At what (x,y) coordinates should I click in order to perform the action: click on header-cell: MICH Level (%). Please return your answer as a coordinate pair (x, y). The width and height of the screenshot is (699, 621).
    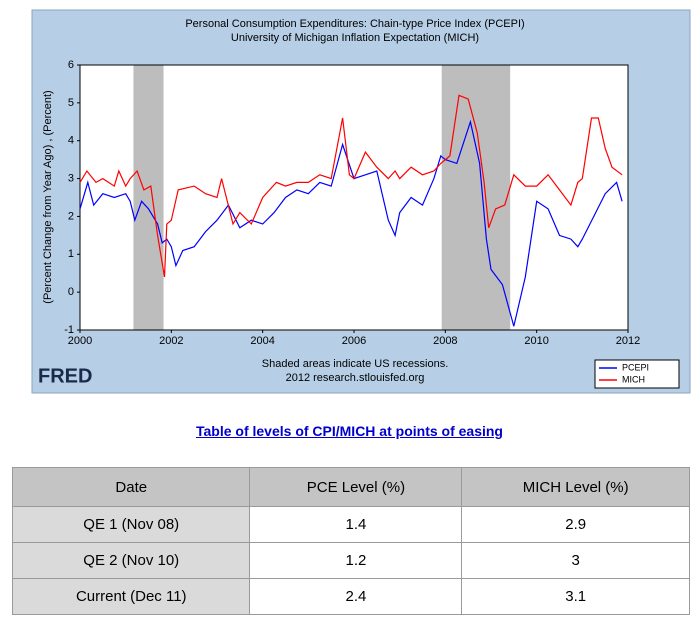
    Looking at the image, I should click on (575, 487).